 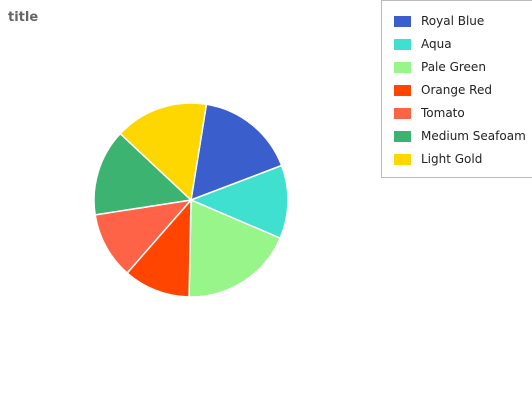 What do you see at coordinates (23, 17) in the screenshot?
I see `chart-title: title` at bounding box center [23, 17].